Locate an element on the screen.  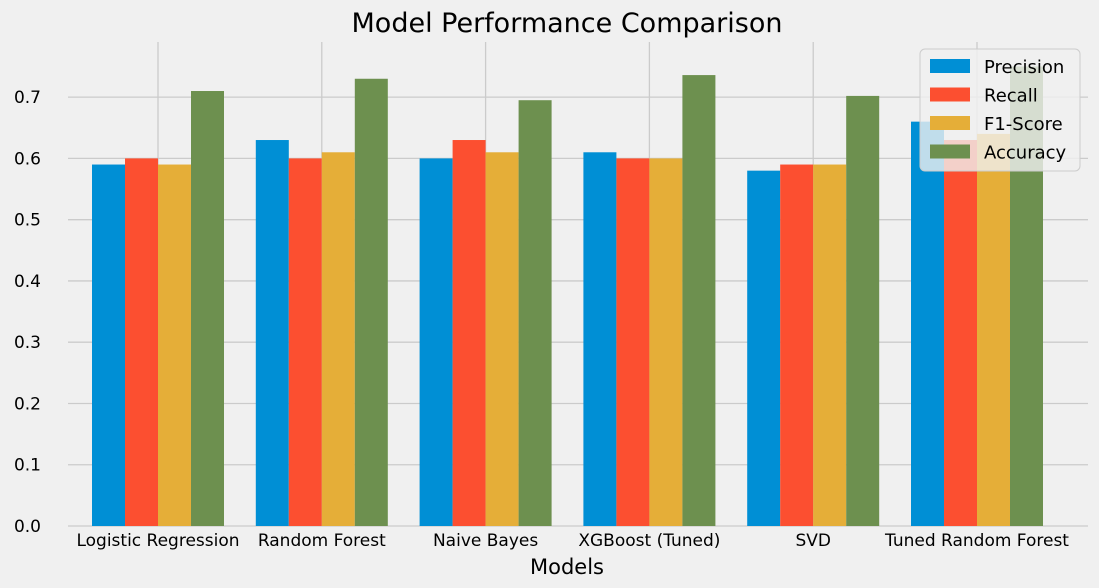
chart-title: Model Performance Comparison is located at coordinates (567, 23).